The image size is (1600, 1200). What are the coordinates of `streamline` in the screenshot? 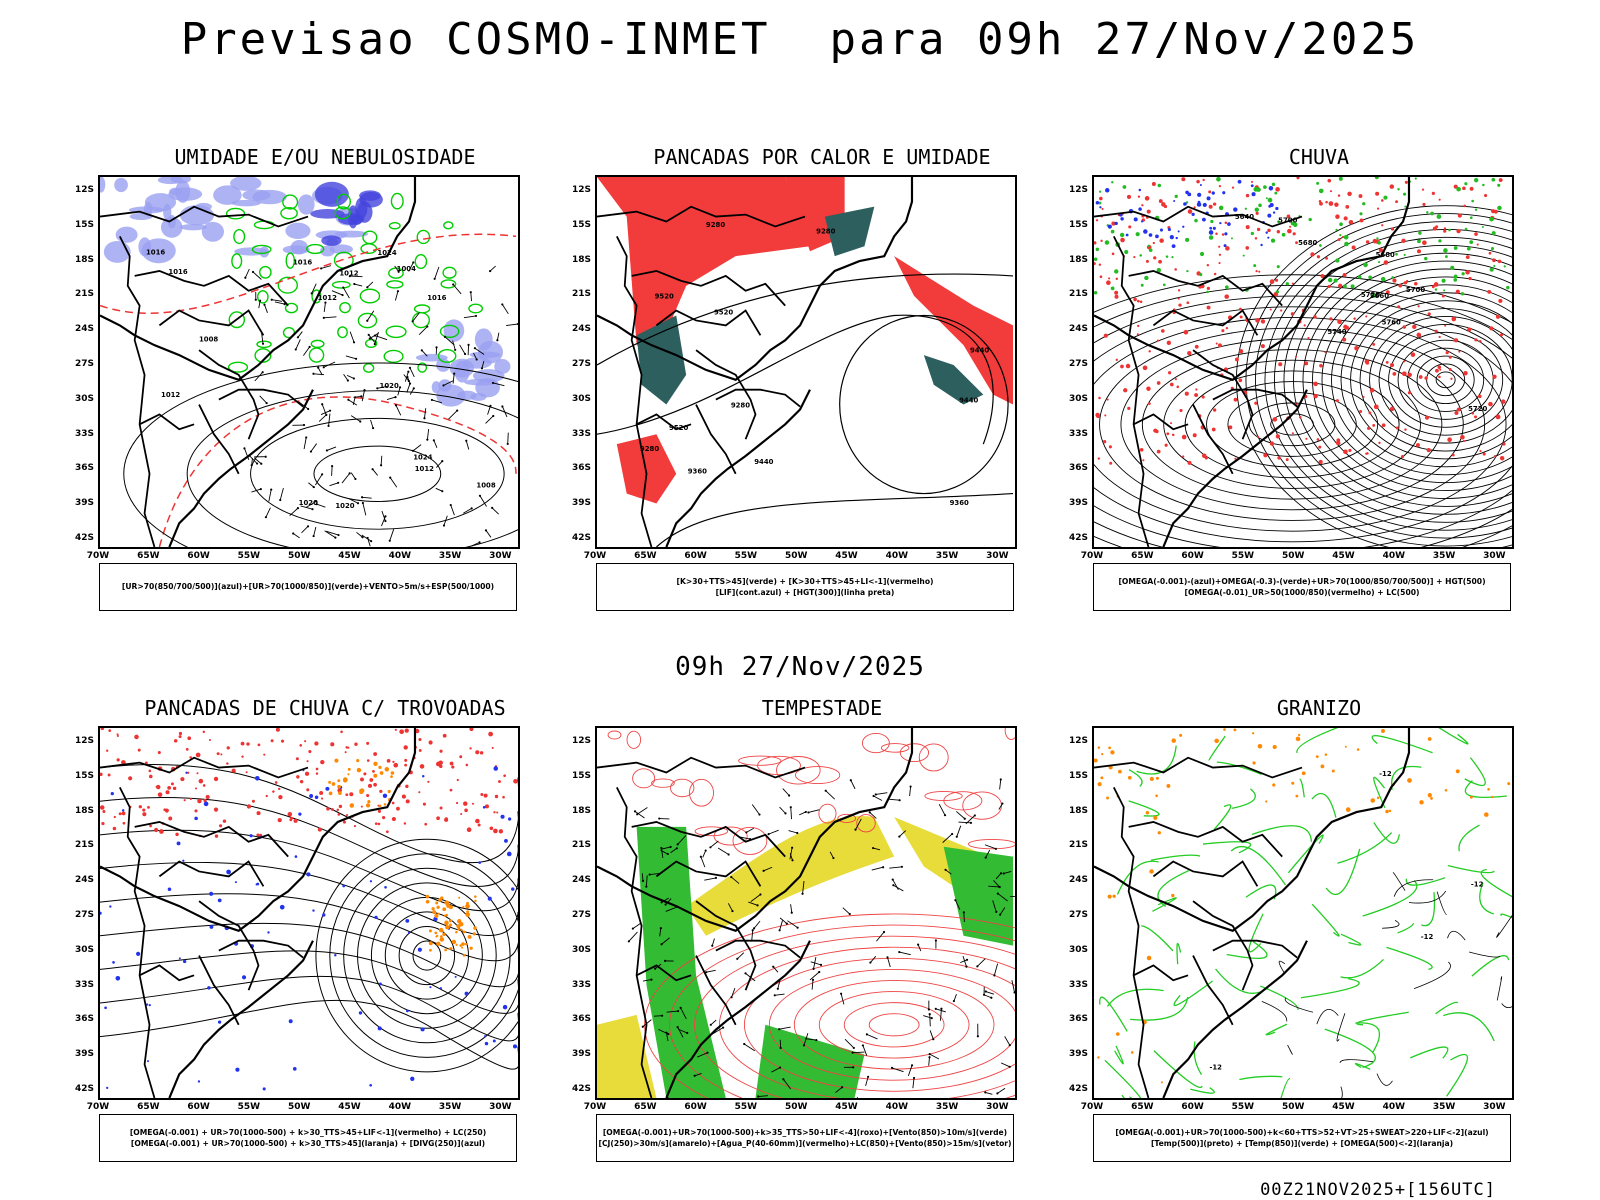 It's located at (309, 813).